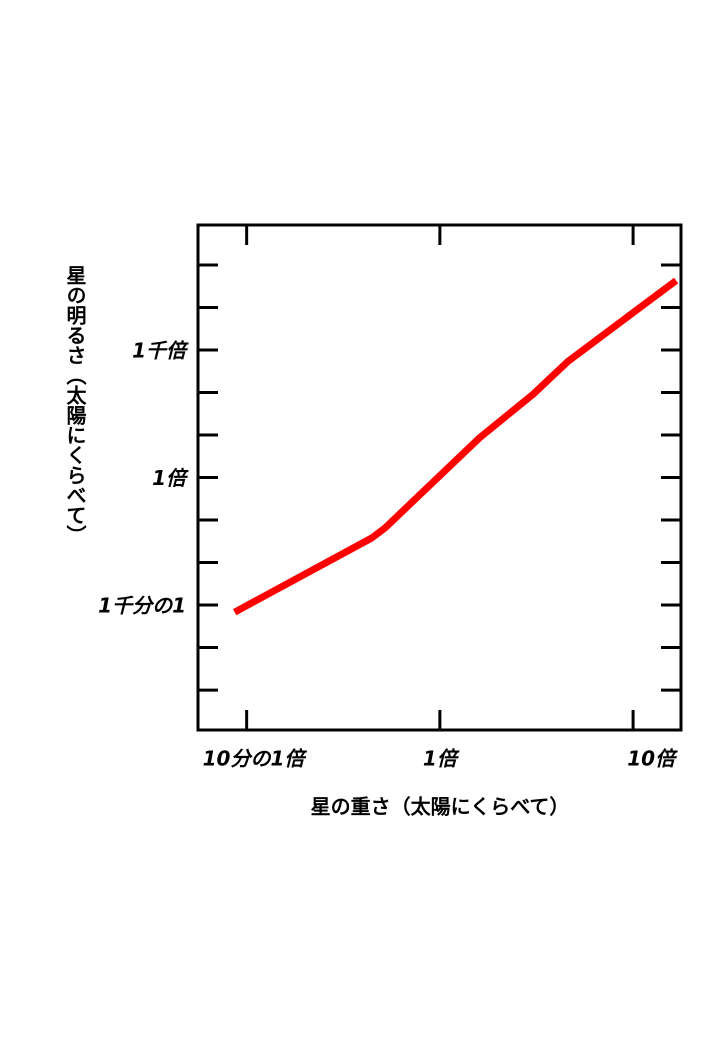 This screenshot has width=720, height=1040. Describe the element at coordinates (441, 759) in the screenshot. I see `x-tick-label: 1倍` at that location.